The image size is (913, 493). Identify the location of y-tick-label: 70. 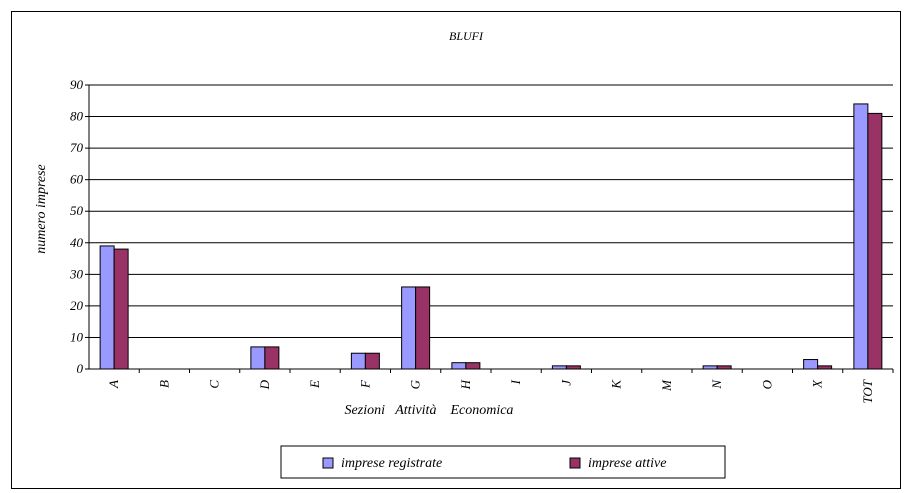
(77, 147).